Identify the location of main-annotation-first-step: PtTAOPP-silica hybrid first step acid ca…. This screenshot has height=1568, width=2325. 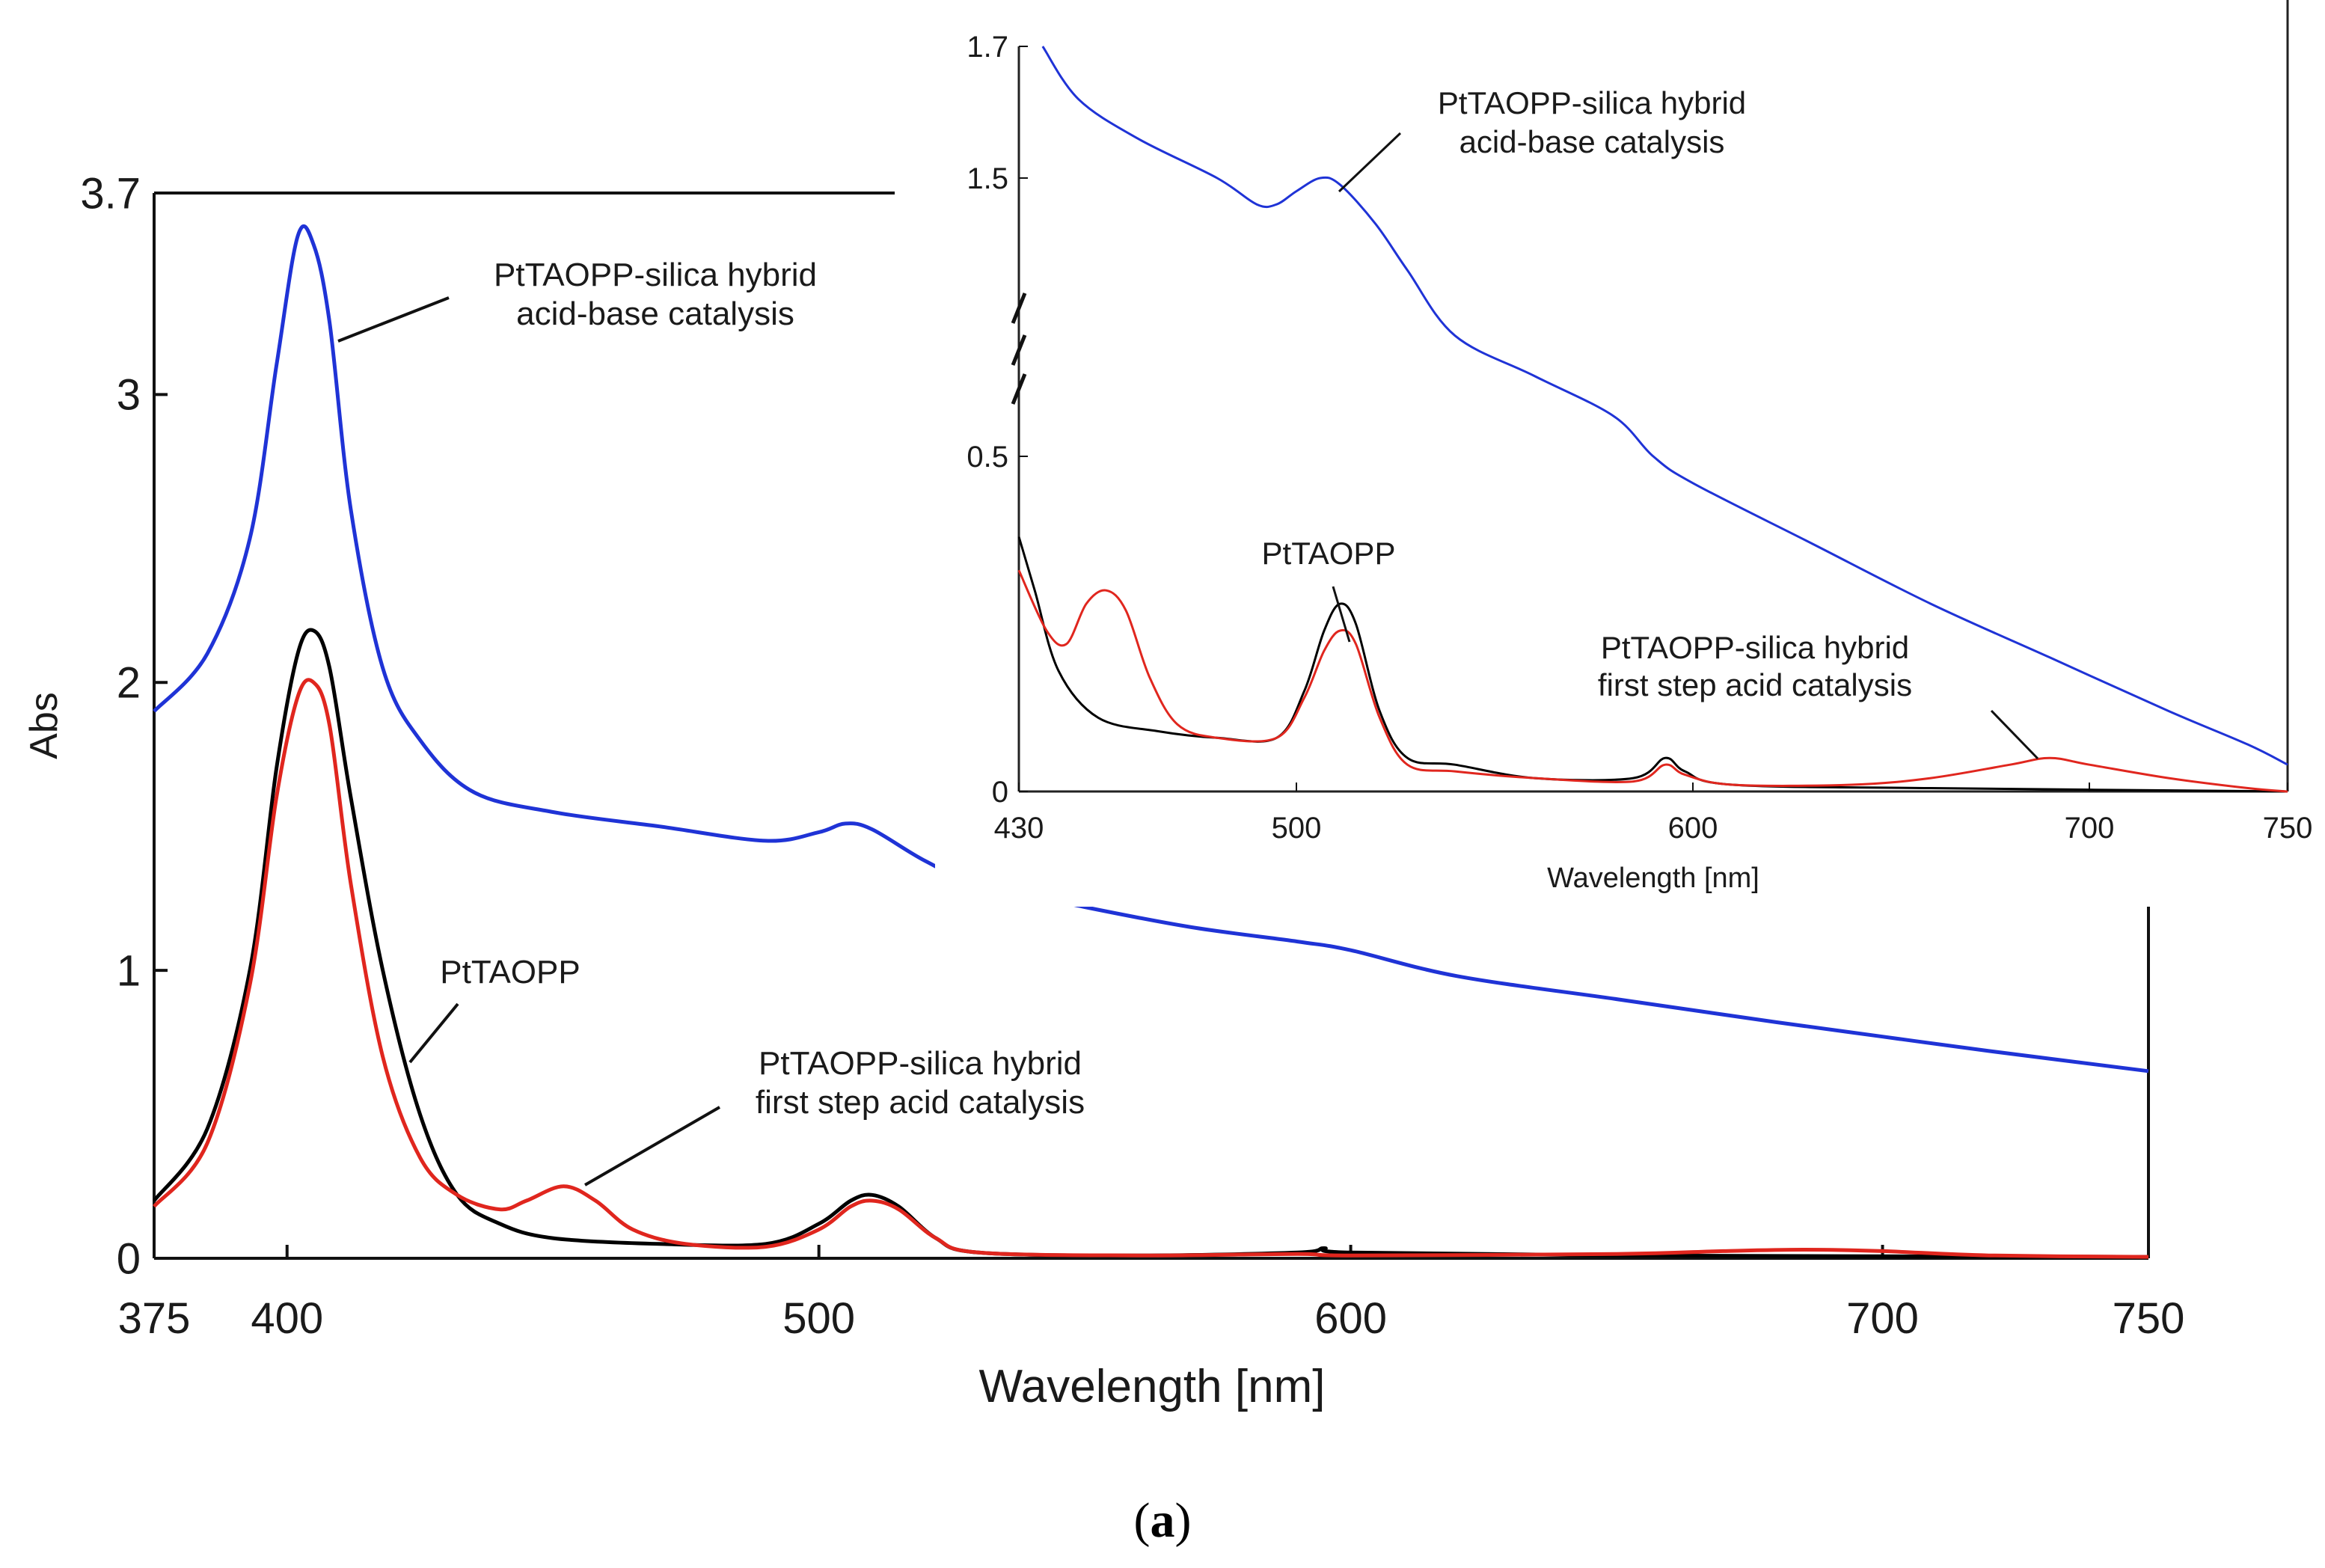
(834, 1115).